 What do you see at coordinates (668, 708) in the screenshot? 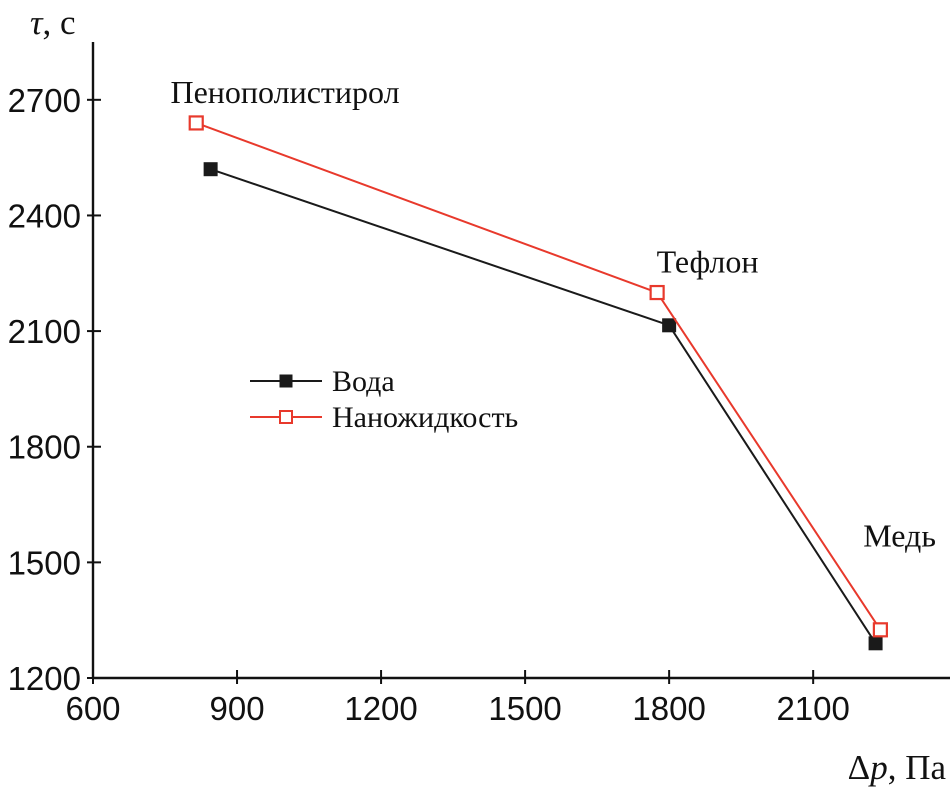
I see `x-tick-label: 1800` at bounding box center [668, 708].